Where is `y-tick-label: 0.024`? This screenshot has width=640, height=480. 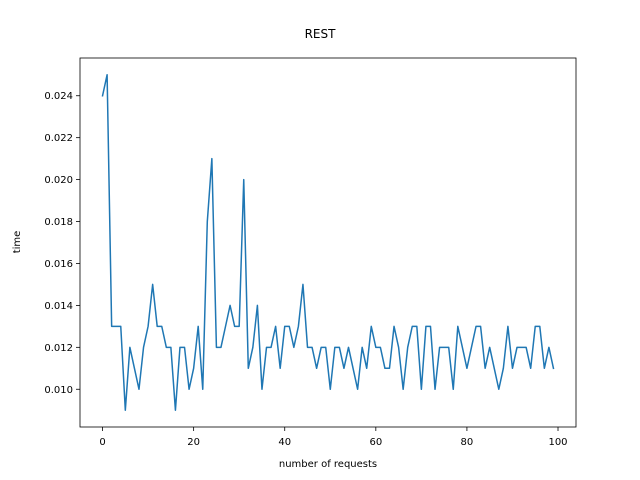
y-tick-label: 0.024 is located at coordinates (58, 96).